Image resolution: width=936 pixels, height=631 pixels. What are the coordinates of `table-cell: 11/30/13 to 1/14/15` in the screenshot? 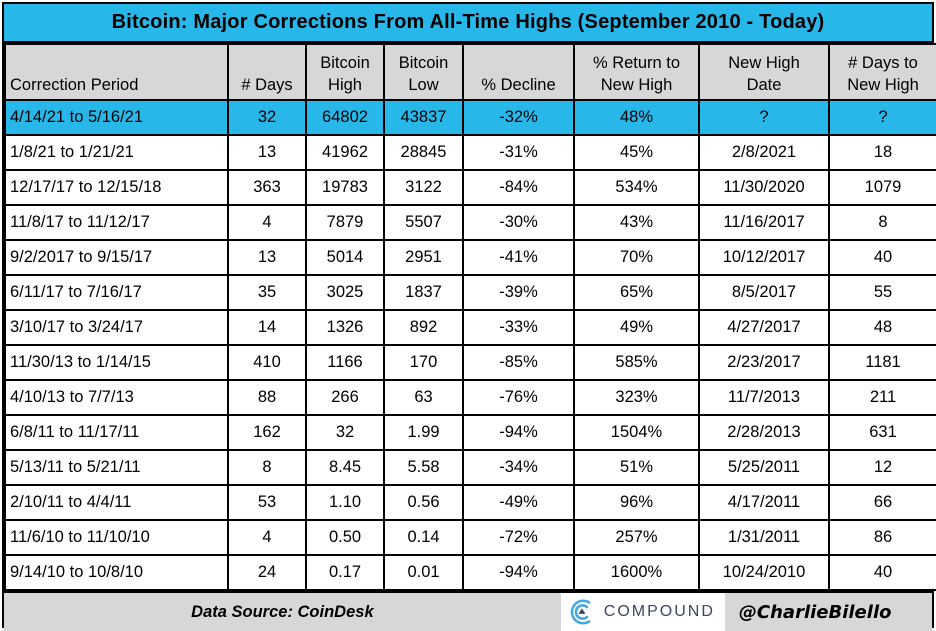 It's located at (116, 362).